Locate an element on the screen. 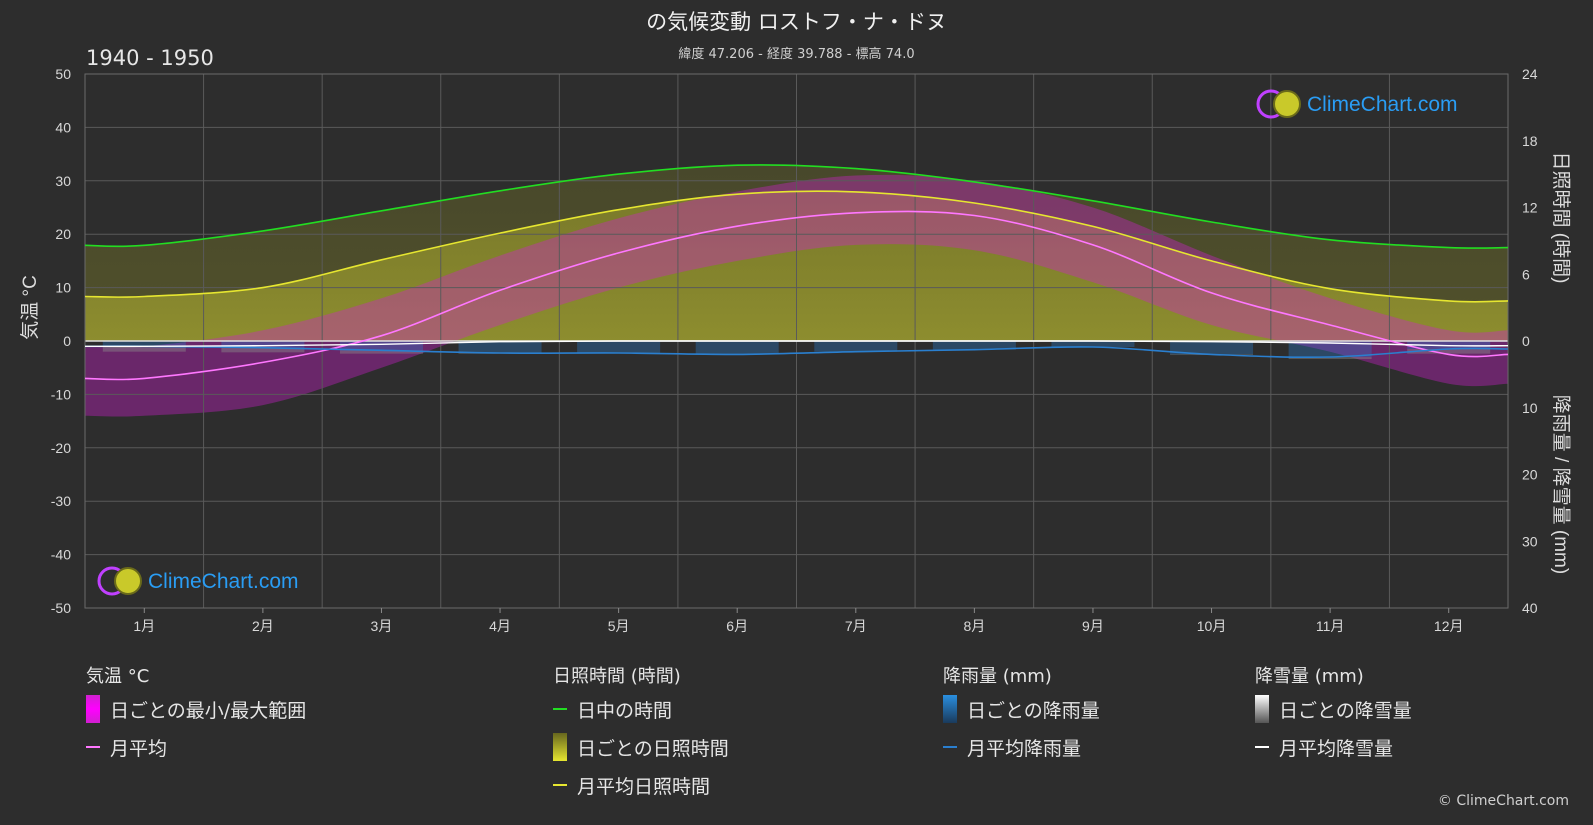 This screenshot has width=1593, height=825. legend-rain: 降雨量 (mm) 日ごとの降雨量 月平均降雨量 is located at coordinates (1021, 714).